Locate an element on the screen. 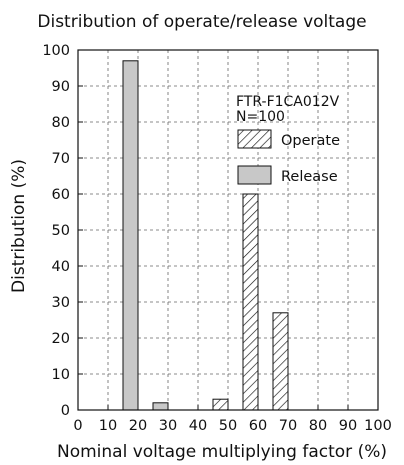 This screenshot has width=404, height=465. x-axis-label: Nominal voltage multiplying factor (%) is located at coordinates (222, 452).